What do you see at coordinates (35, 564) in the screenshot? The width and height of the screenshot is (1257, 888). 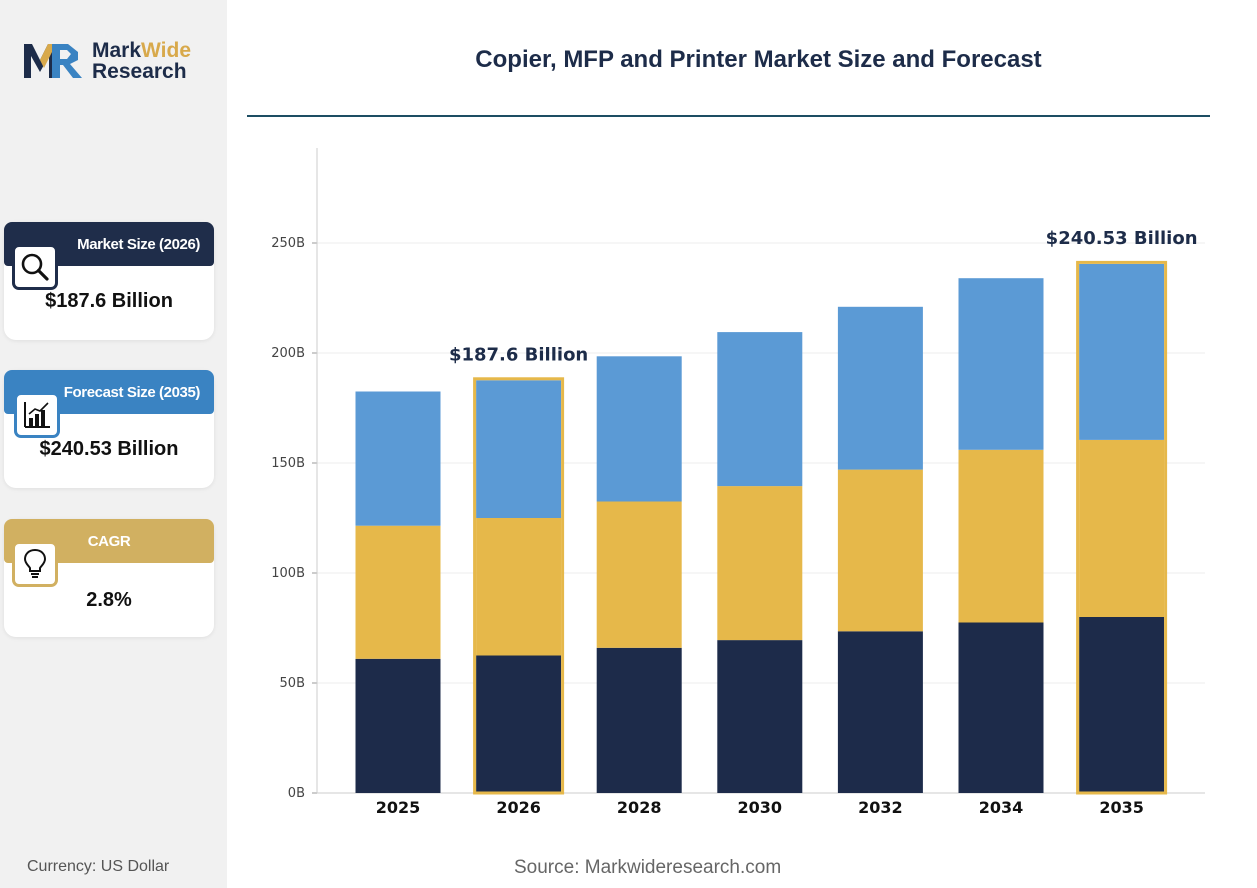 I see `lightbulb-icon` at bounding box center [35, 564].